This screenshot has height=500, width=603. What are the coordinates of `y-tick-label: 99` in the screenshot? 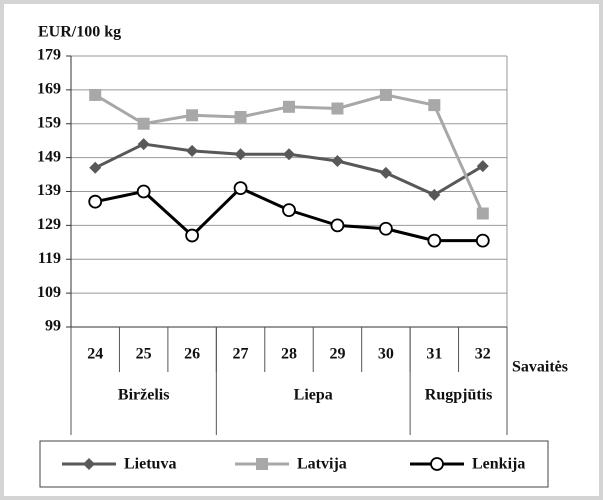 It's located at (53, 326).